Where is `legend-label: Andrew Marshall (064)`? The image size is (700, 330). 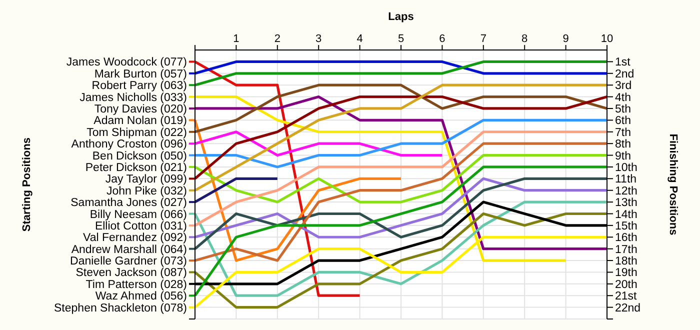
legend-label: Andrew Marshall (064) is located at coordinates (129, 250).